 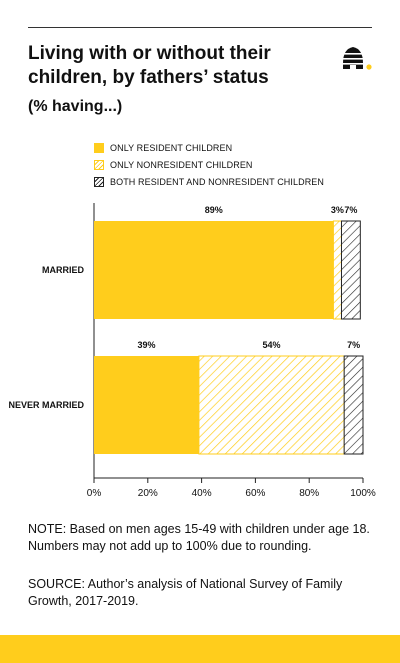 I want to click on top-rule, so click(x=200, y=27).